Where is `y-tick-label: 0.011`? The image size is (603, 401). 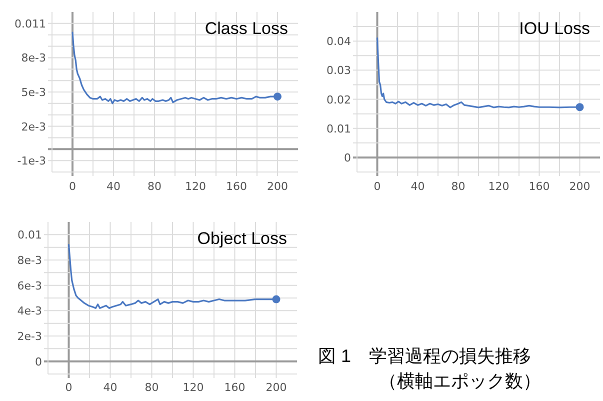
y-tick-label: 0.011 is located at coordinates (30, 23).